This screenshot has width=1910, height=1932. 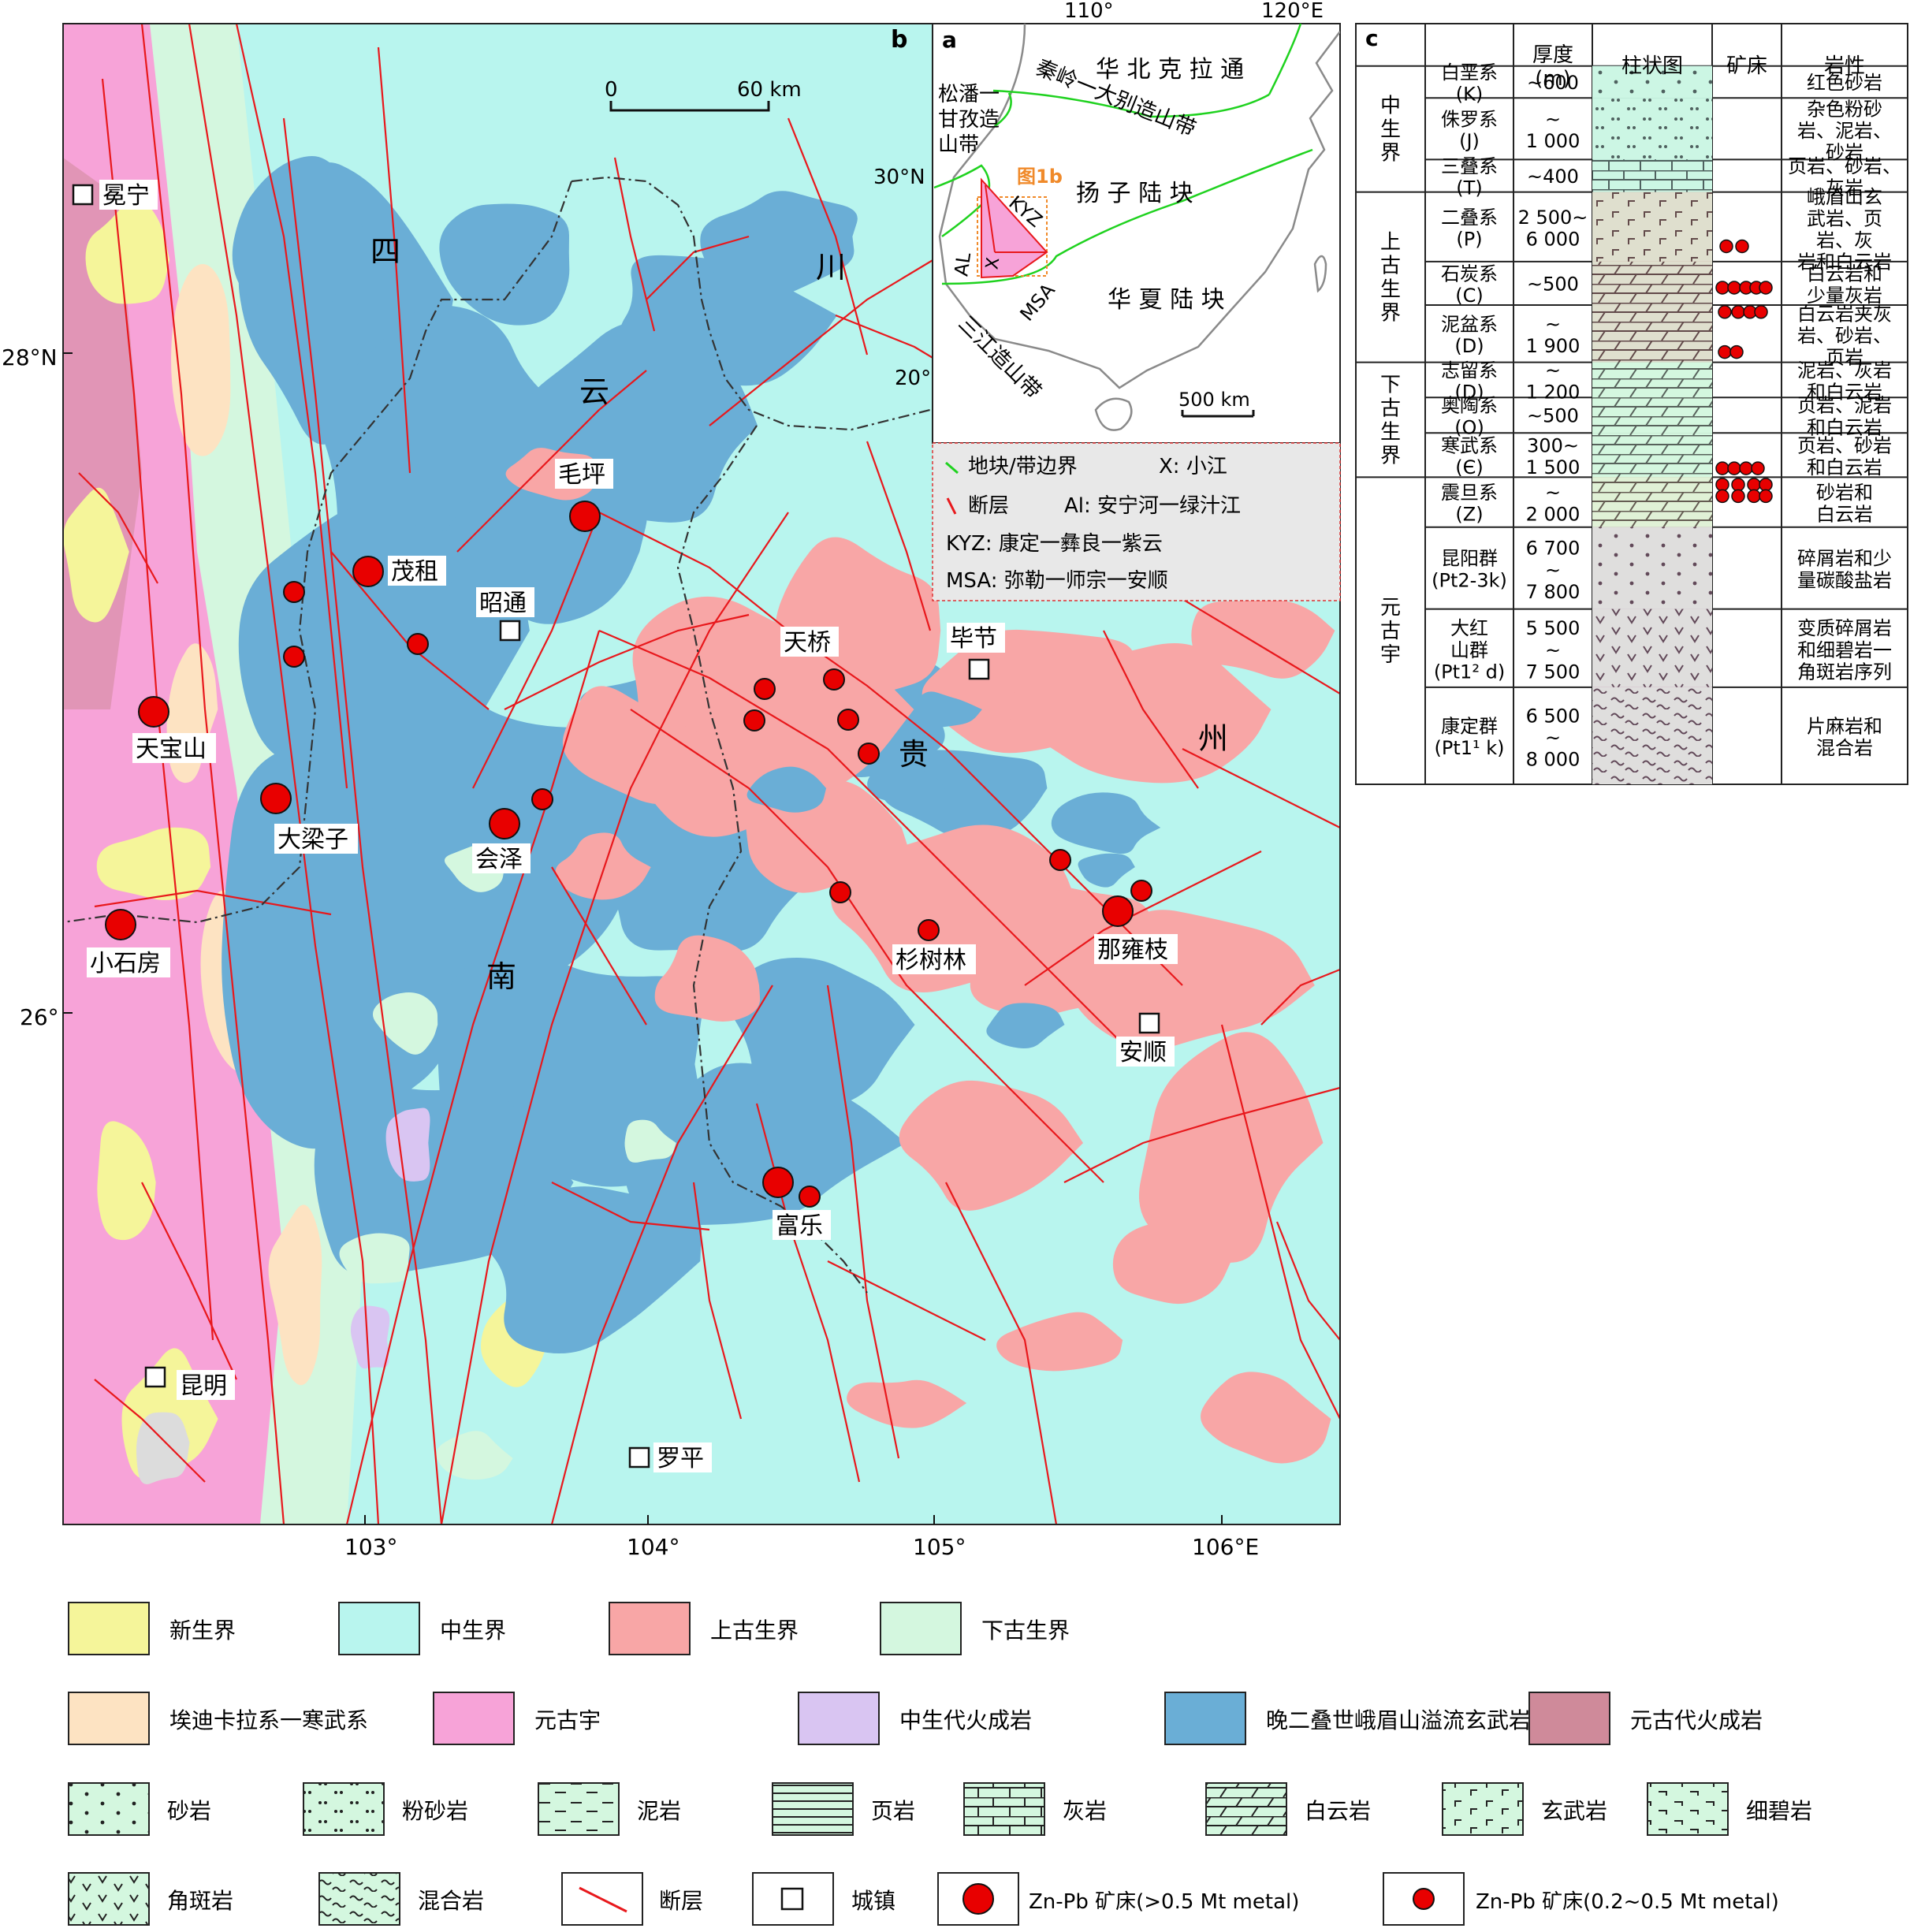 What do you see at coordinates (899, 177) in the screenshot?
I see `inset-lat-30: 30°N` at bounding box center [899, 177].